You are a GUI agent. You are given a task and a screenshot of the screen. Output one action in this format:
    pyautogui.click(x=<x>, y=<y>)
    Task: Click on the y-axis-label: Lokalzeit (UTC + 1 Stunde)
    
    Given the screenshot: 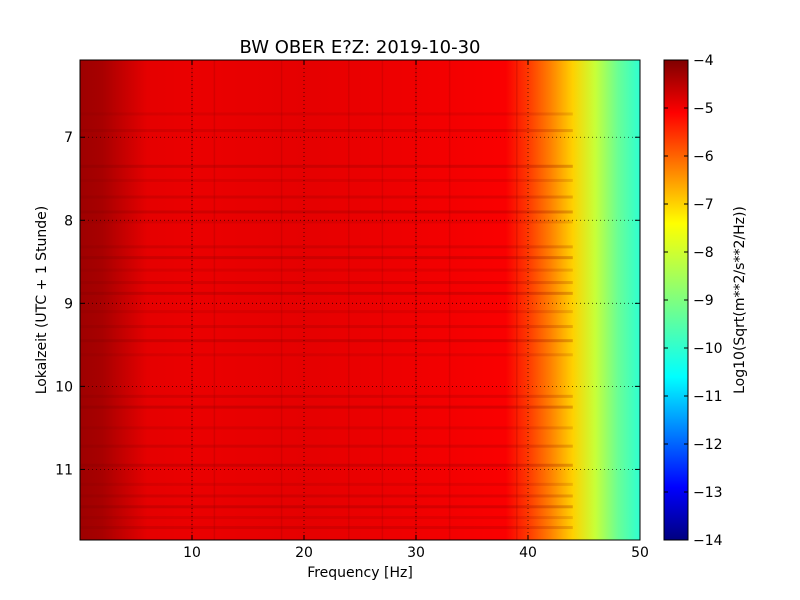 What is the action you would take?
    pyautogui.click(x=42, y=300)
    